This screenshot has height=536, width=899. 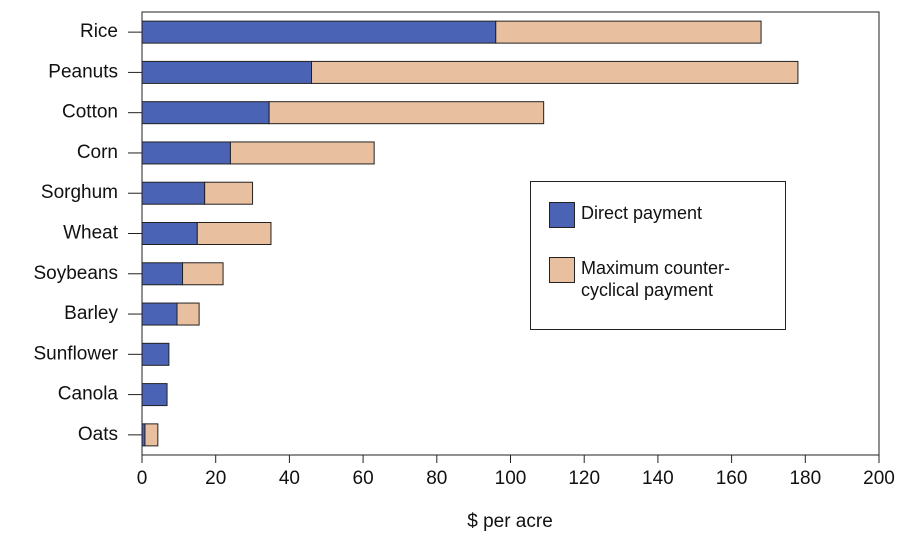 I want to click on x-tick-label: 160, so click(x=732, y=478).